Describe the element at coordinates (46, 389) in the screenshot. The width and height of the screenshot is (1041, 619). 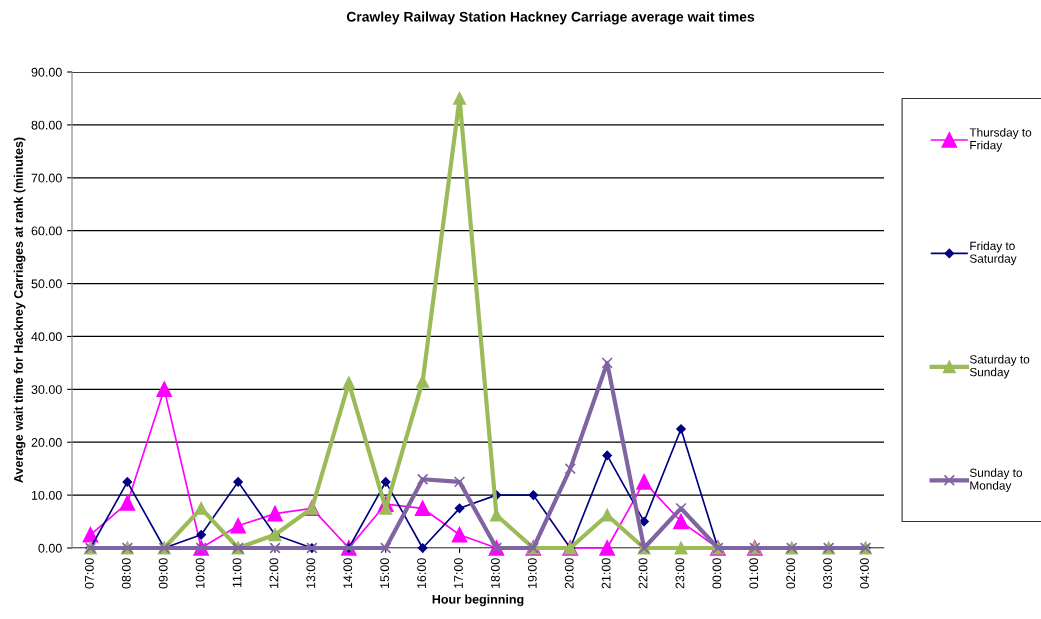
I see `y-tick-label: 30.00` at that location.